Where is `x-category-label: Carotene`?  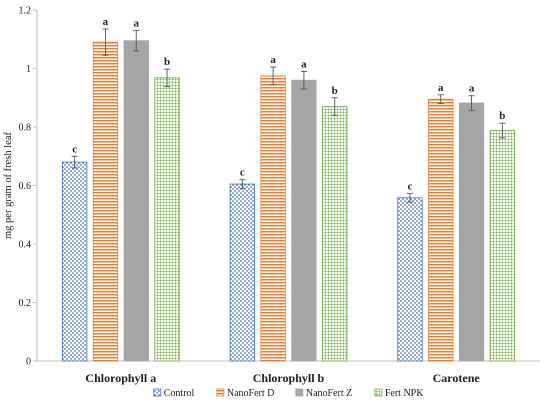 x-category-label: Carotene is located at coordinates (457, 378).